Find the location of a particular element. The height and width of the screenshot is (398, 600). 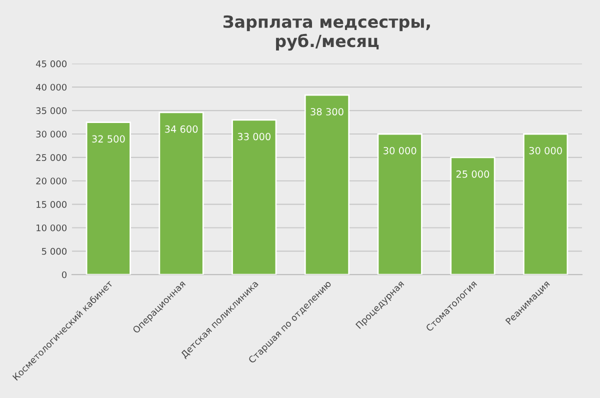

y-tick-label: 10 000 is located at coordinates (51, 228).